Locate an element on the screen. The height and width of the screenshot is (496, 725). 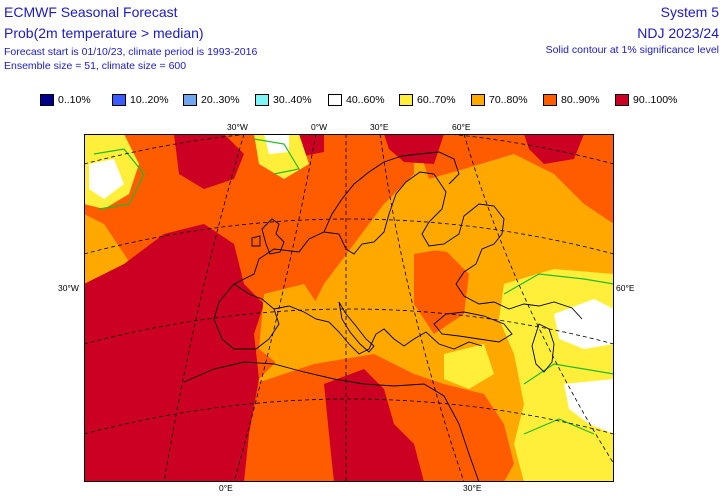
lon-label-60e: 60°E is located at coordinates (461, 127).